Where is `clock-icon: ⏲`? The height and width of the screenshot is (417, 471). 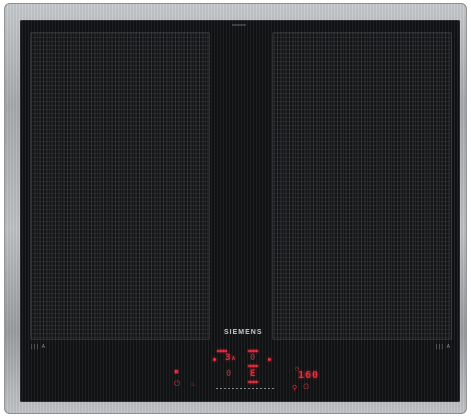
clock-icon: ⏲ is located at coordinates (306, 386).